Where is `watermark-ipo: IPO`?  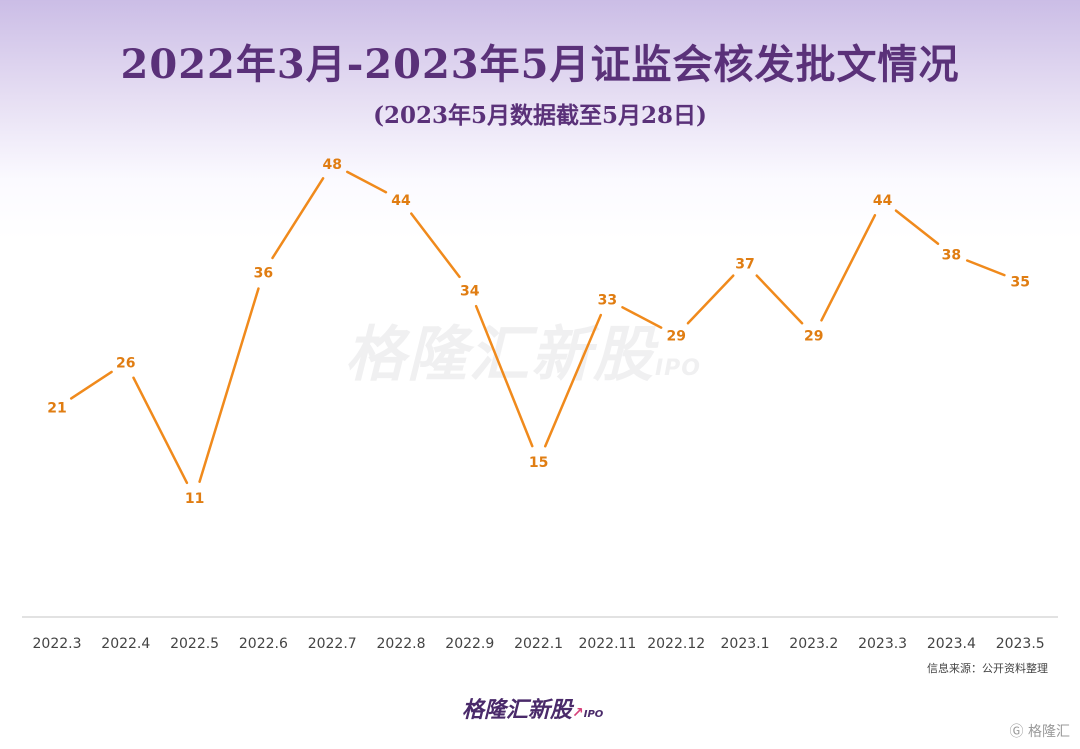 watermark-ipo: IPO is located at coordinates (678, 368).